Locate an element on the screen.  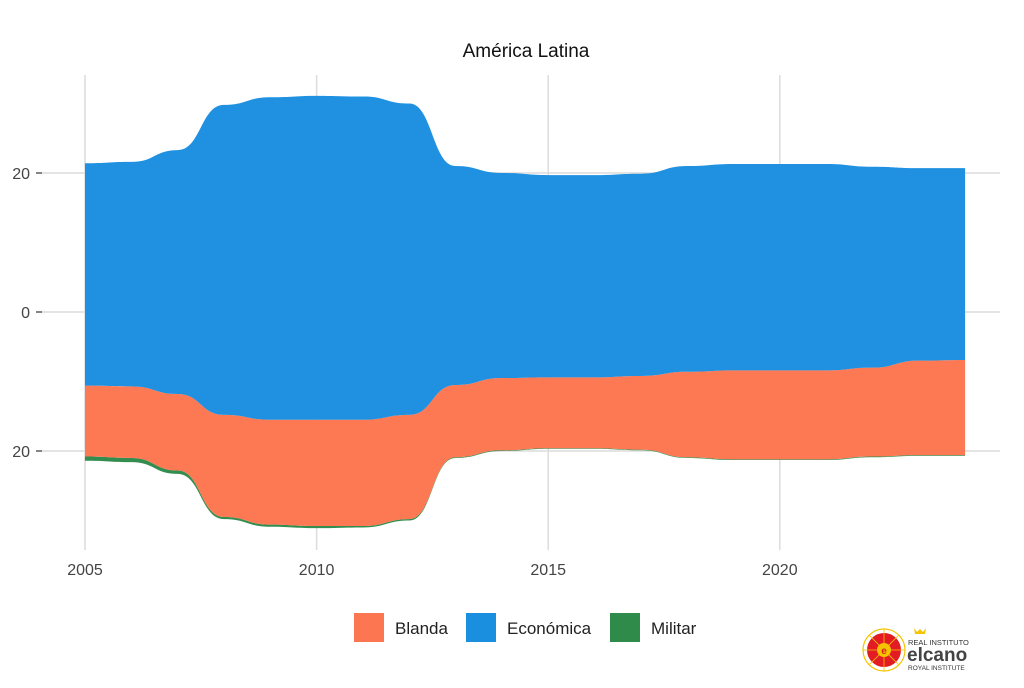
legend-label: Militar is located at coordinates (674, 628).